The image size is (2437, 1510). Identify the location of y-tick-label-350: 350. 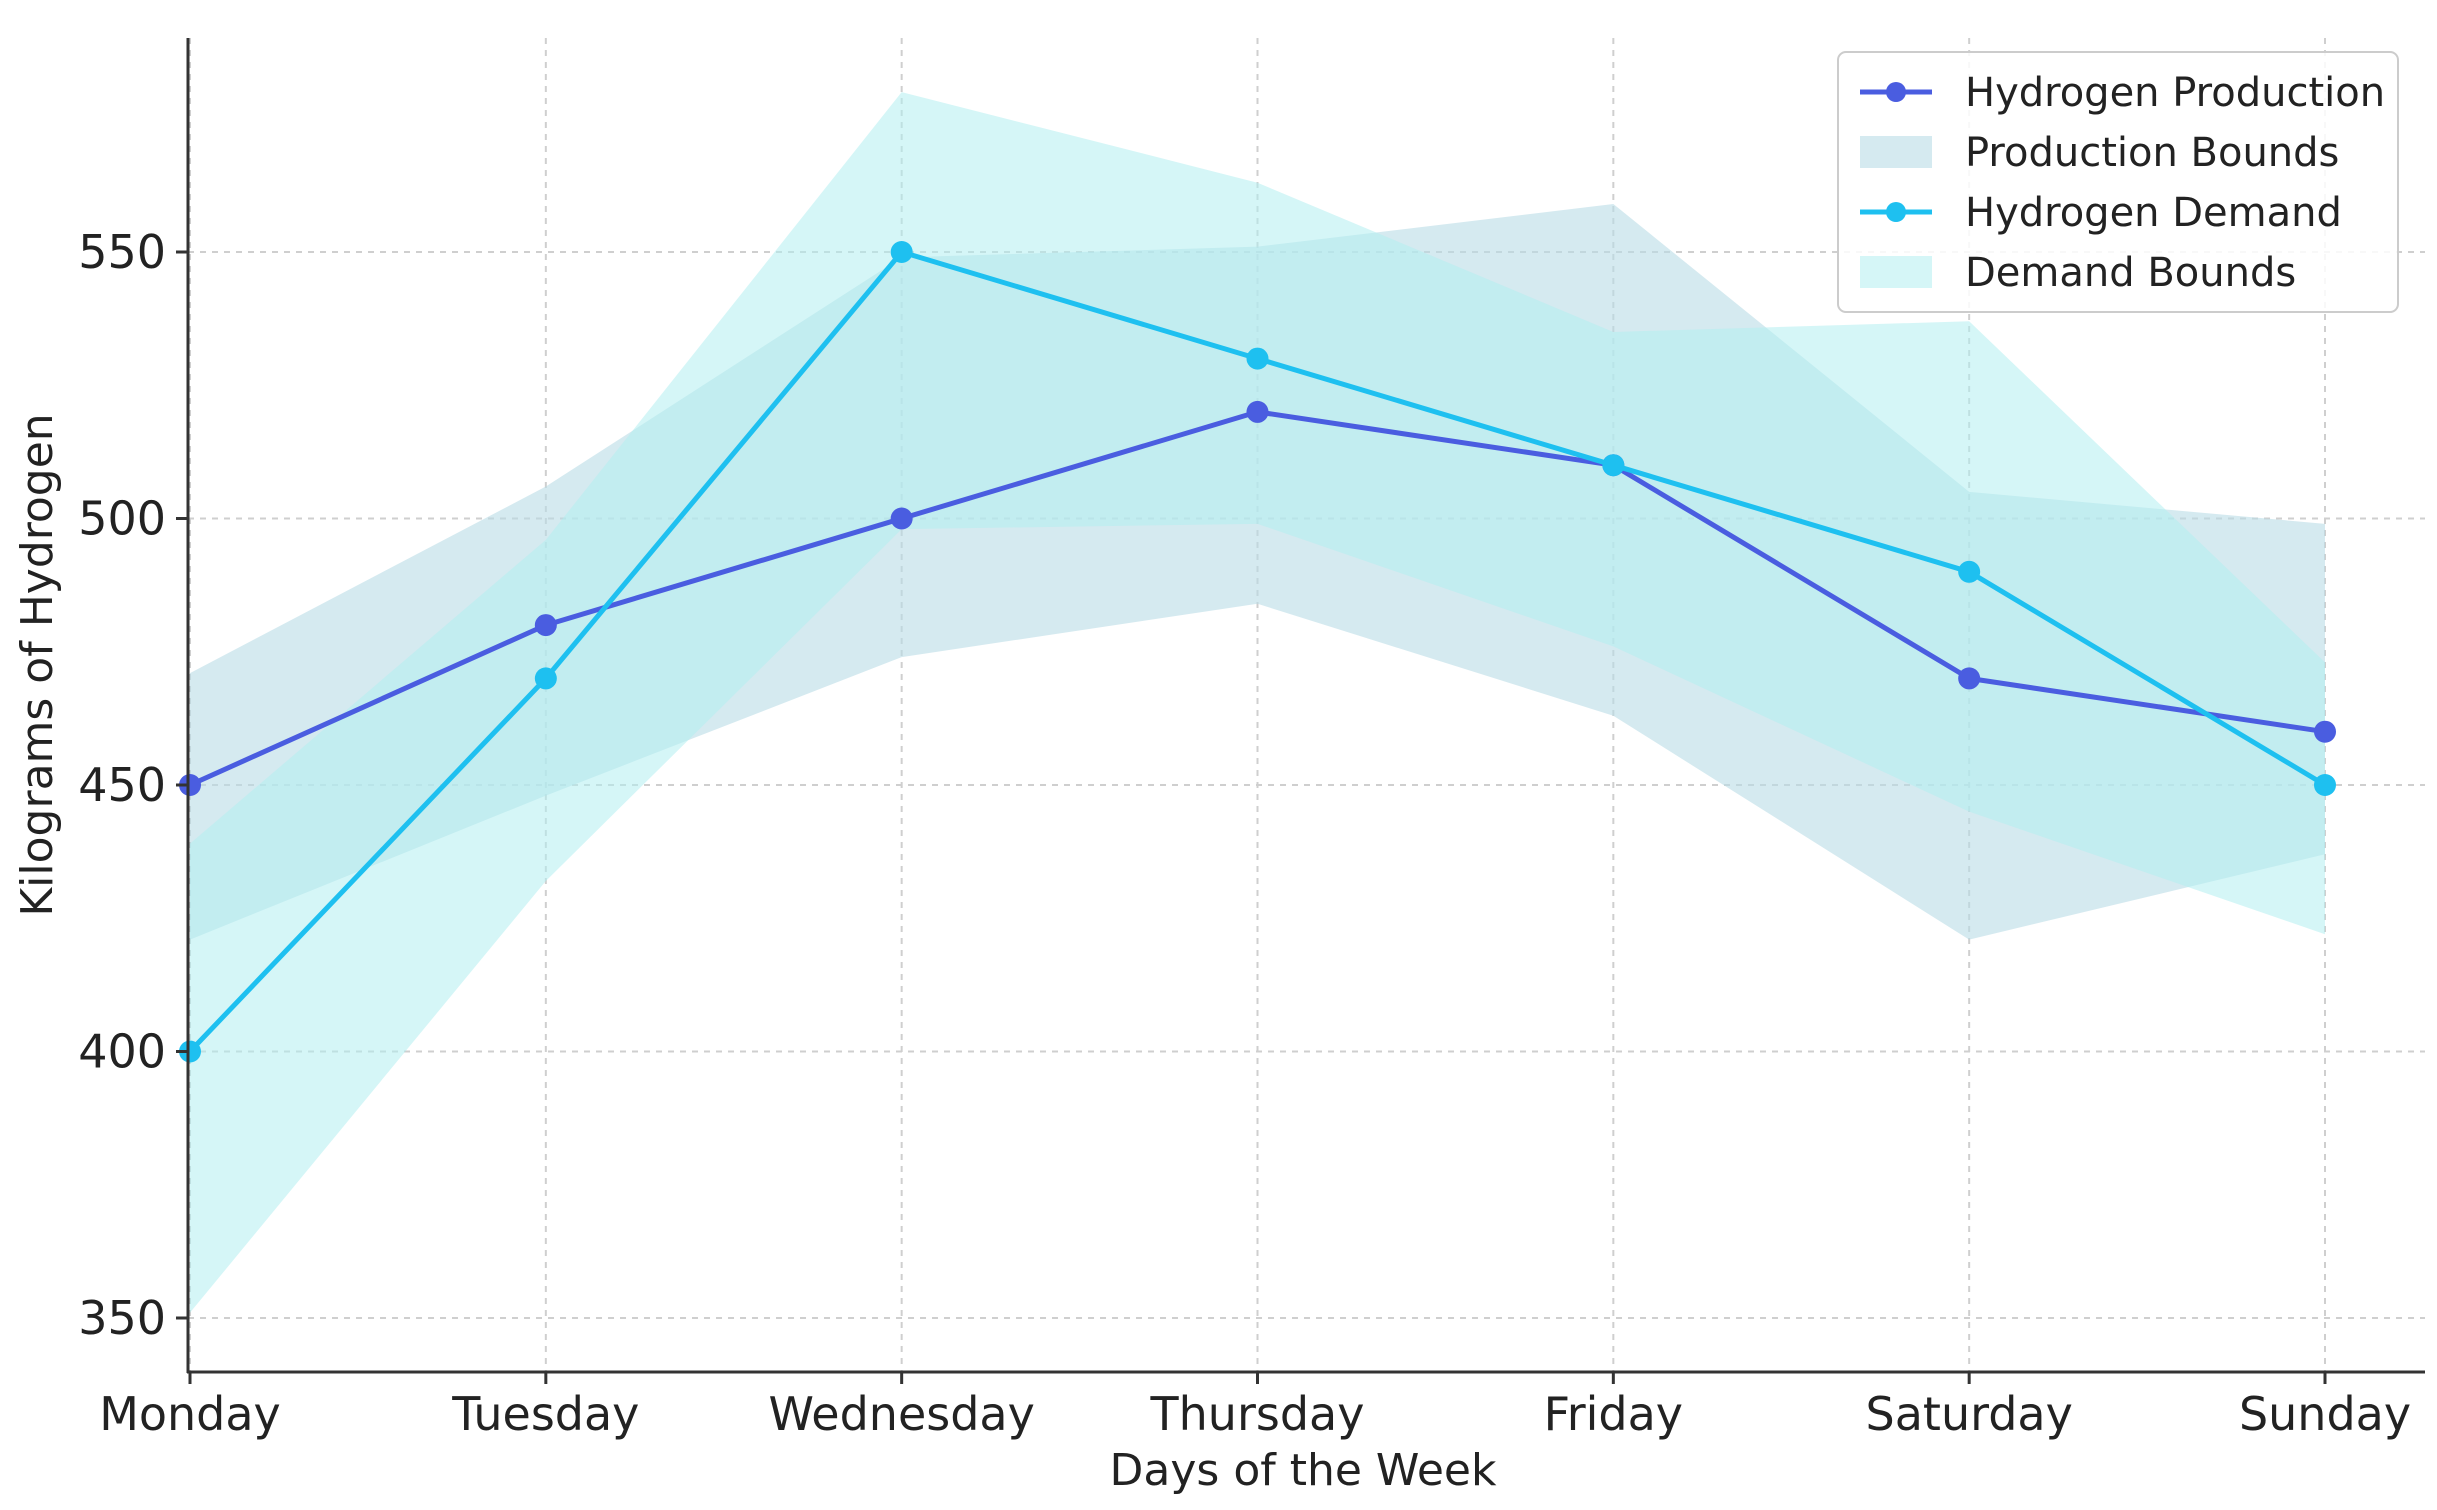
(122, 1318).